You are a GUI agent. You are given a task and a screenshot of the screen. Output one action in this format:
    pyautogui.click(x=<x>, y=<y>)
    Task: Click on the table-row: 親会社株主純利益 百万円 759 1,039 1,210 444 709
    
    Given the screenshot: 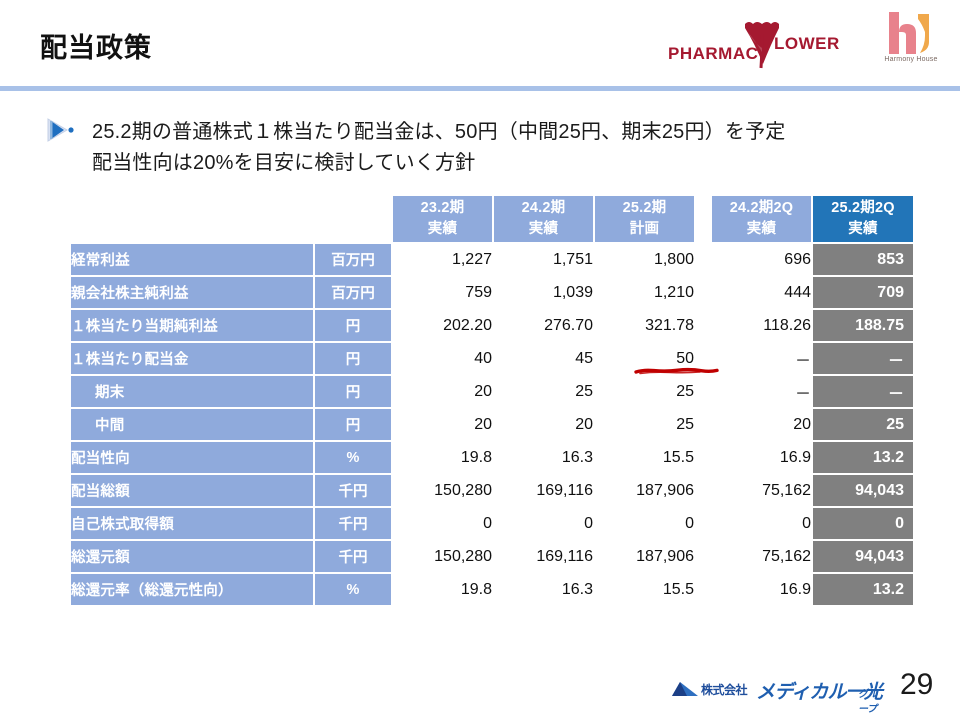 What is the action you would take?
    pyautogui.click(x=492, y=292)
    